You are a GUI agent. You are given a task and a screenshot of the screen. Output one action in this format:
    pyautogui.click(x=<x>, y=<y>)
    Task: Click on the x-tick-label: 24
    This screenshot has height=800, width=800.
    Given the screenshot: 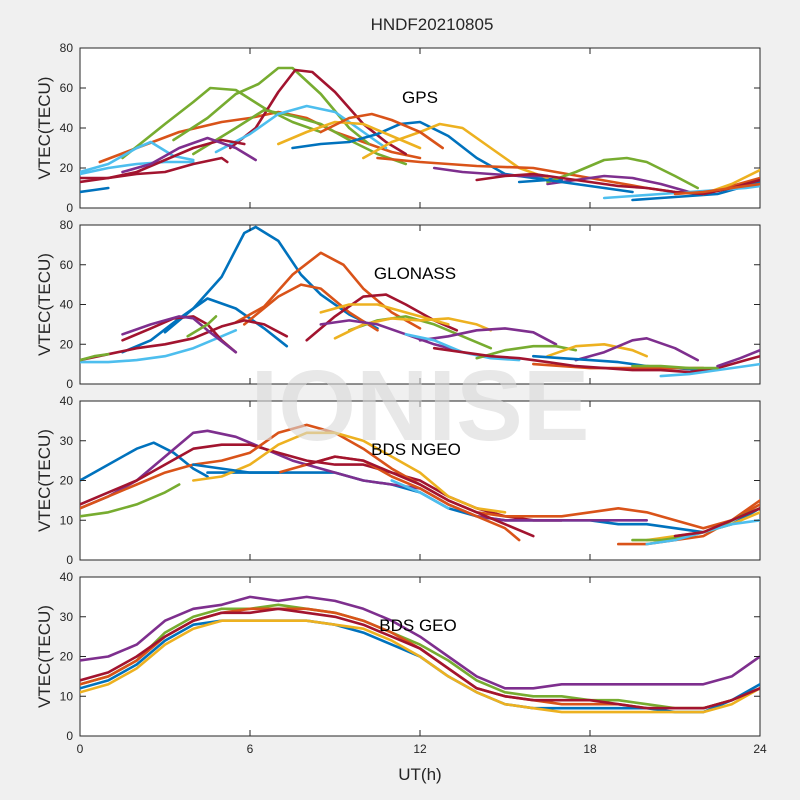 What is the action you would take?
    pyautogui.click(x=760, y=749)
    